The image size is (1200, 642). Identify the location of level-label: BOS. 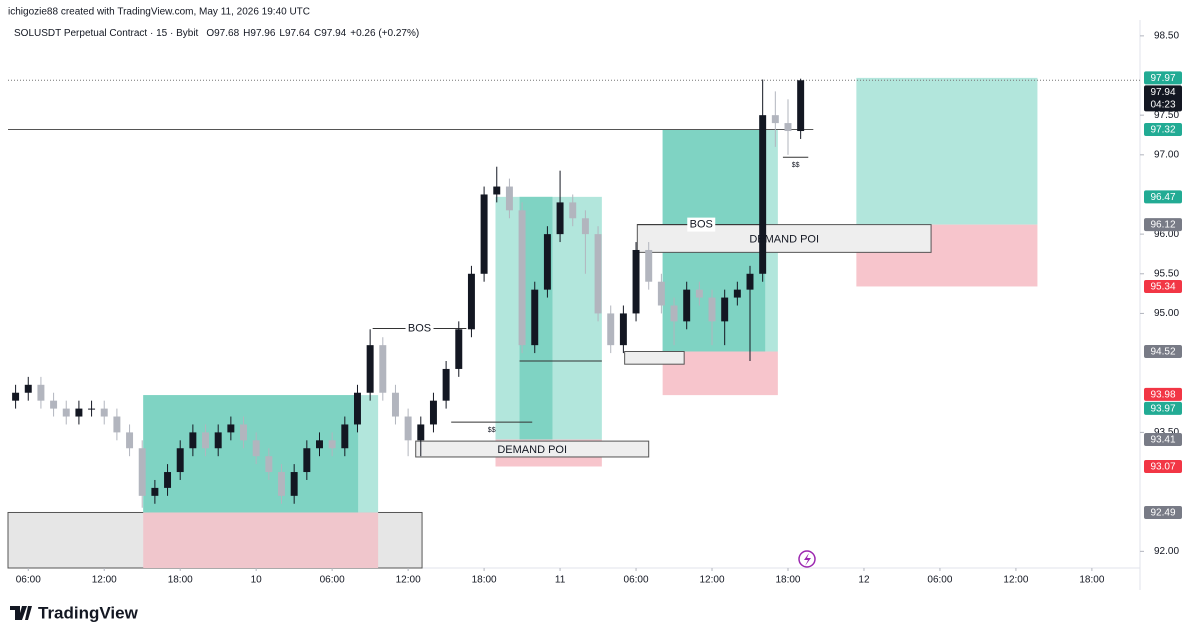
(701, 225).